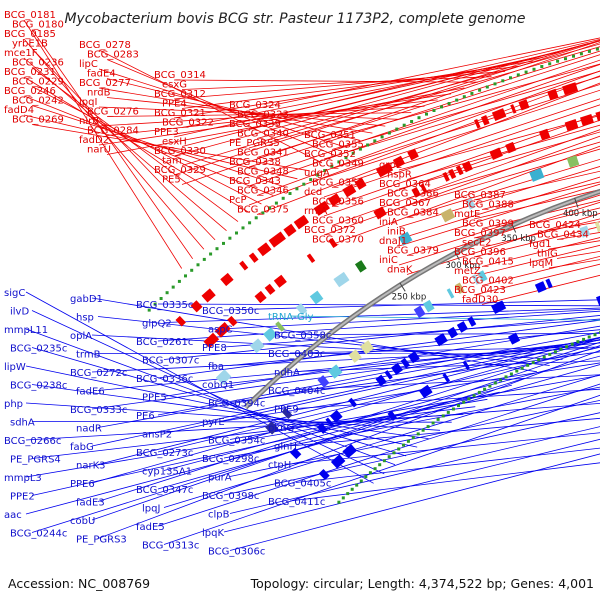 The height and width of the screenshot is (600, 600). Describe the element at coordinates (541, 263) in the screenshot. I see `gene-label-lpqM: lpqM` at that location.